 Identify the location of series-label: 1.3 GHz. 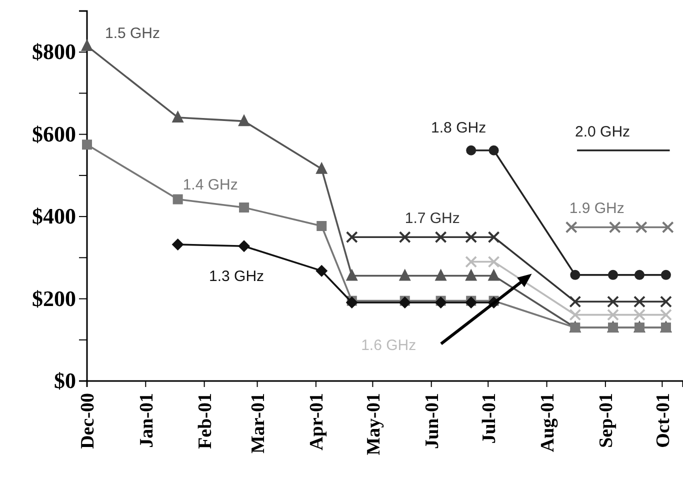
(236, 277).